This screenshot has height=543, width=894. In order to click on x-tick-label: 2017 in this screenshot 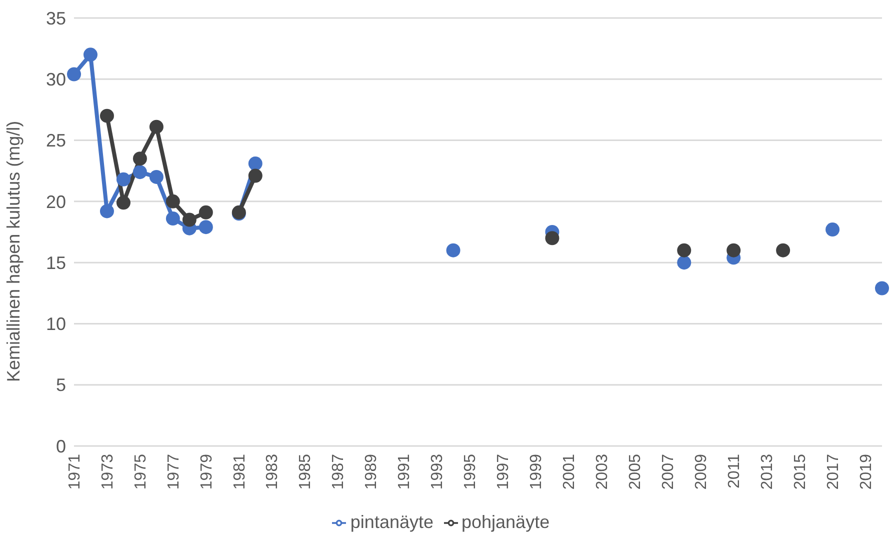, I will do `click(833, 472)`.